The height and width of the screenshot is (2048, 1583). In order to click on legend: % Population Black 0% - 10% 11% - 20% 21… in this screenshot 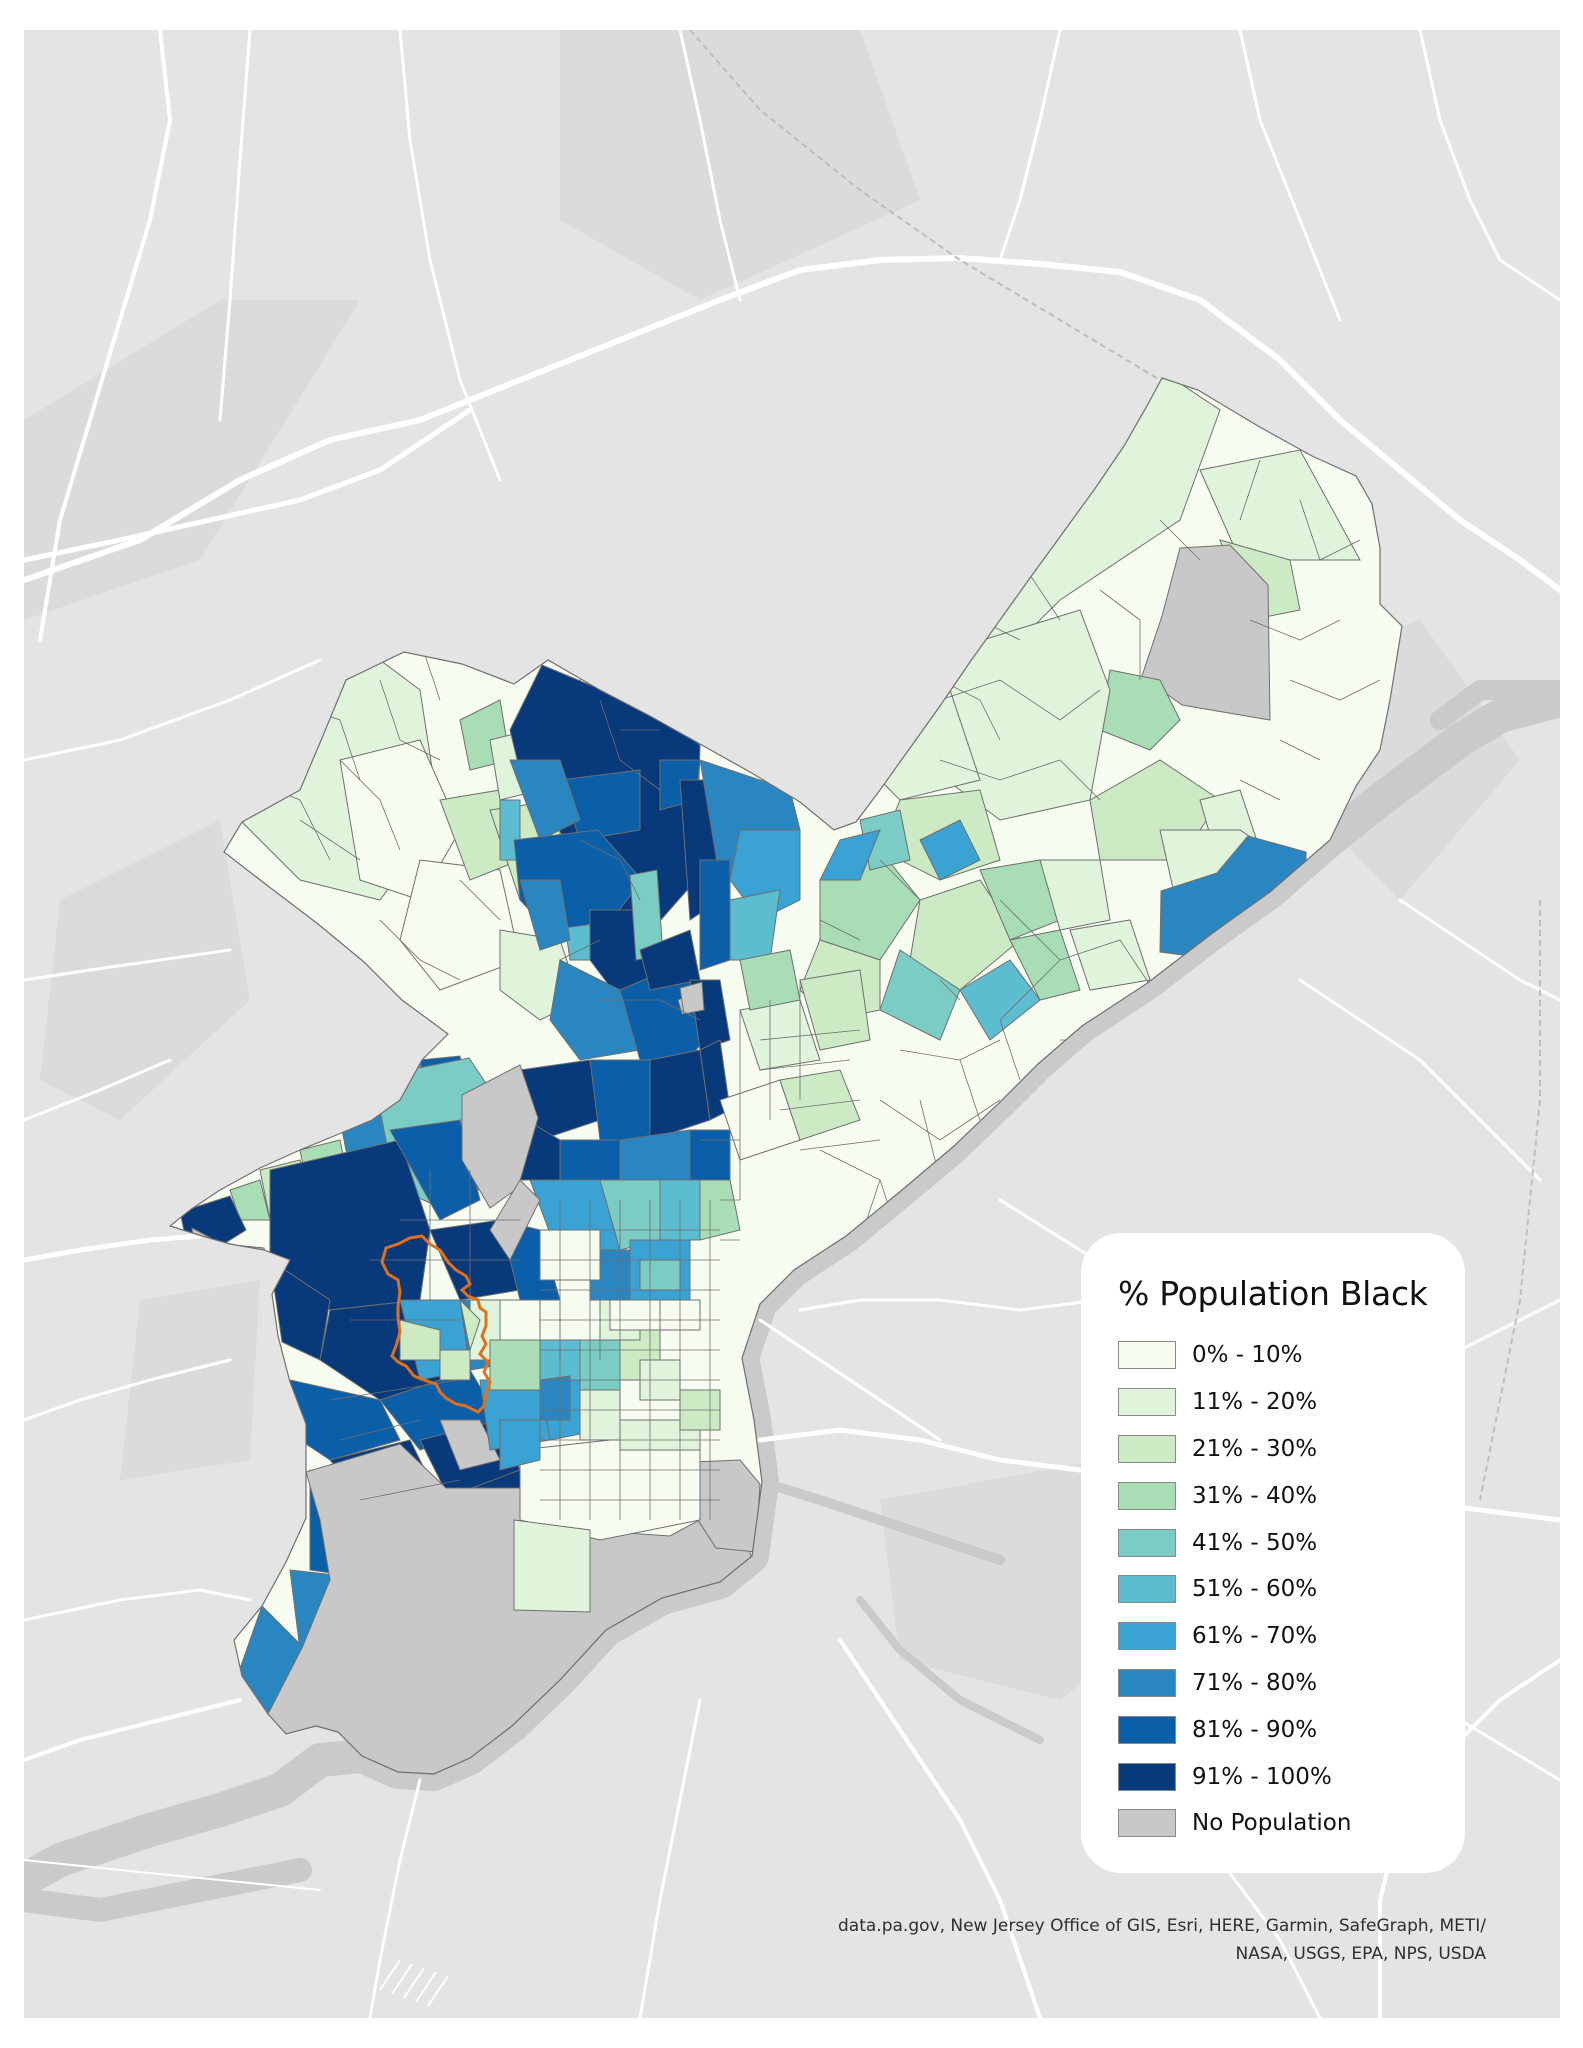, I will do `click(1273, 1553)`.